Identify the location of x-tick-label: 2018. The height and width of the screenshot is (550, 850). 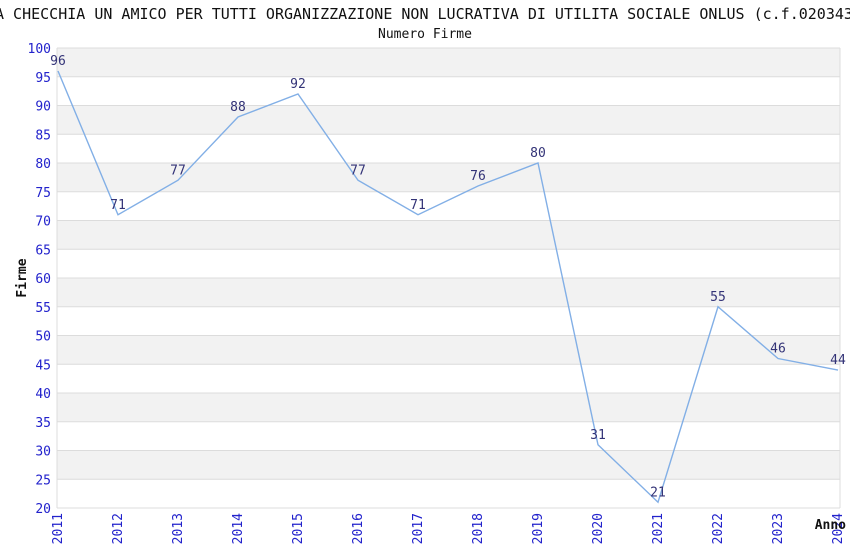
(478, 528).